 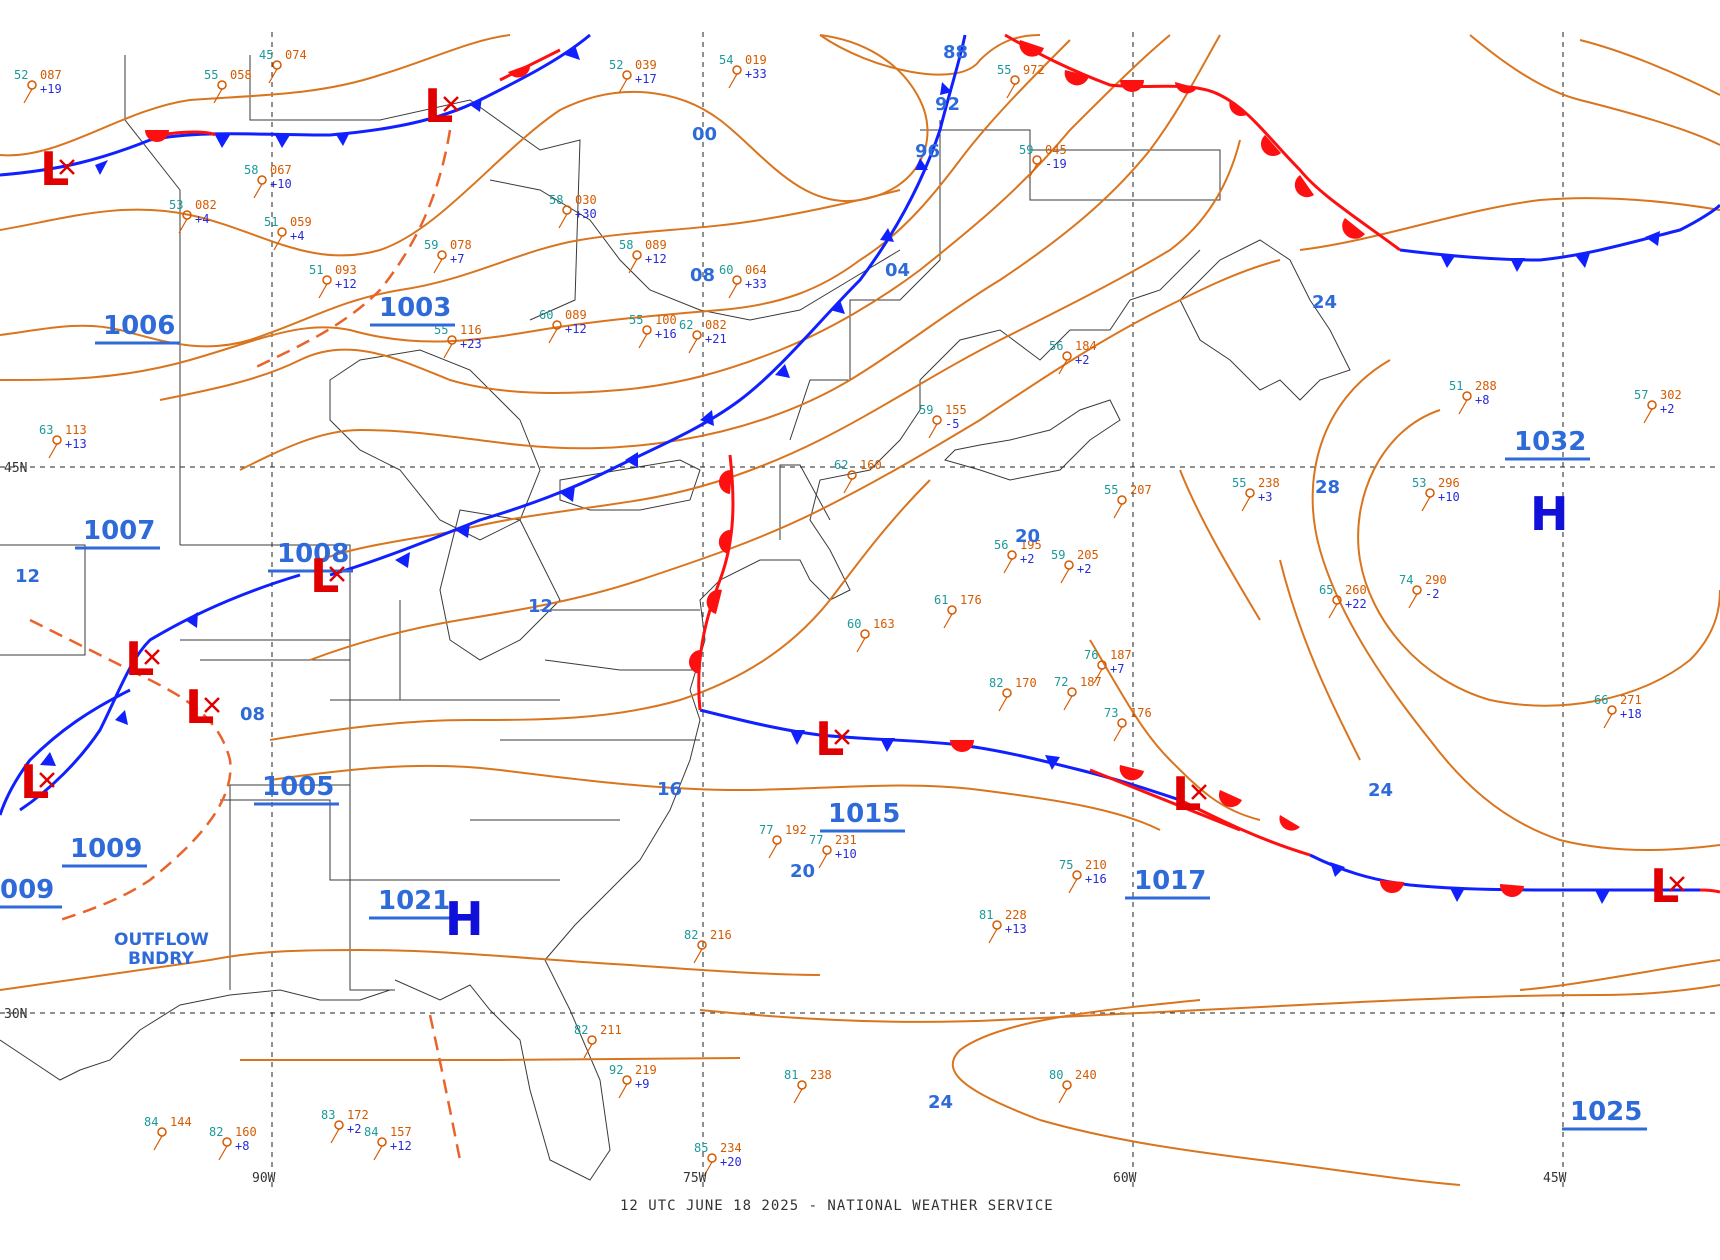 I want to click on station-plot: 51 059+4, so click(x=288, y=233).